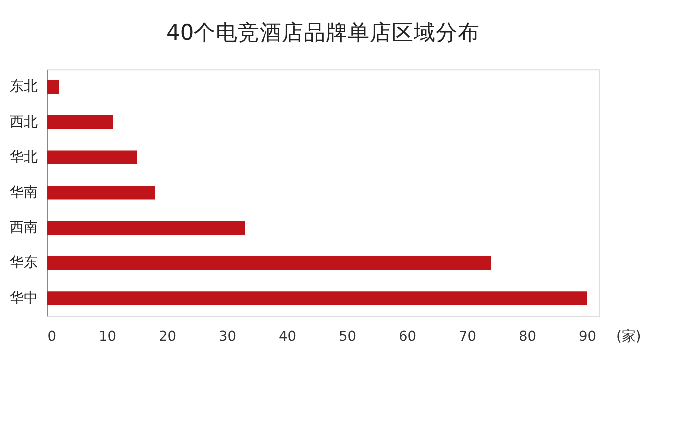  I want to click on x-tick-label: 60, so click(408, 337).